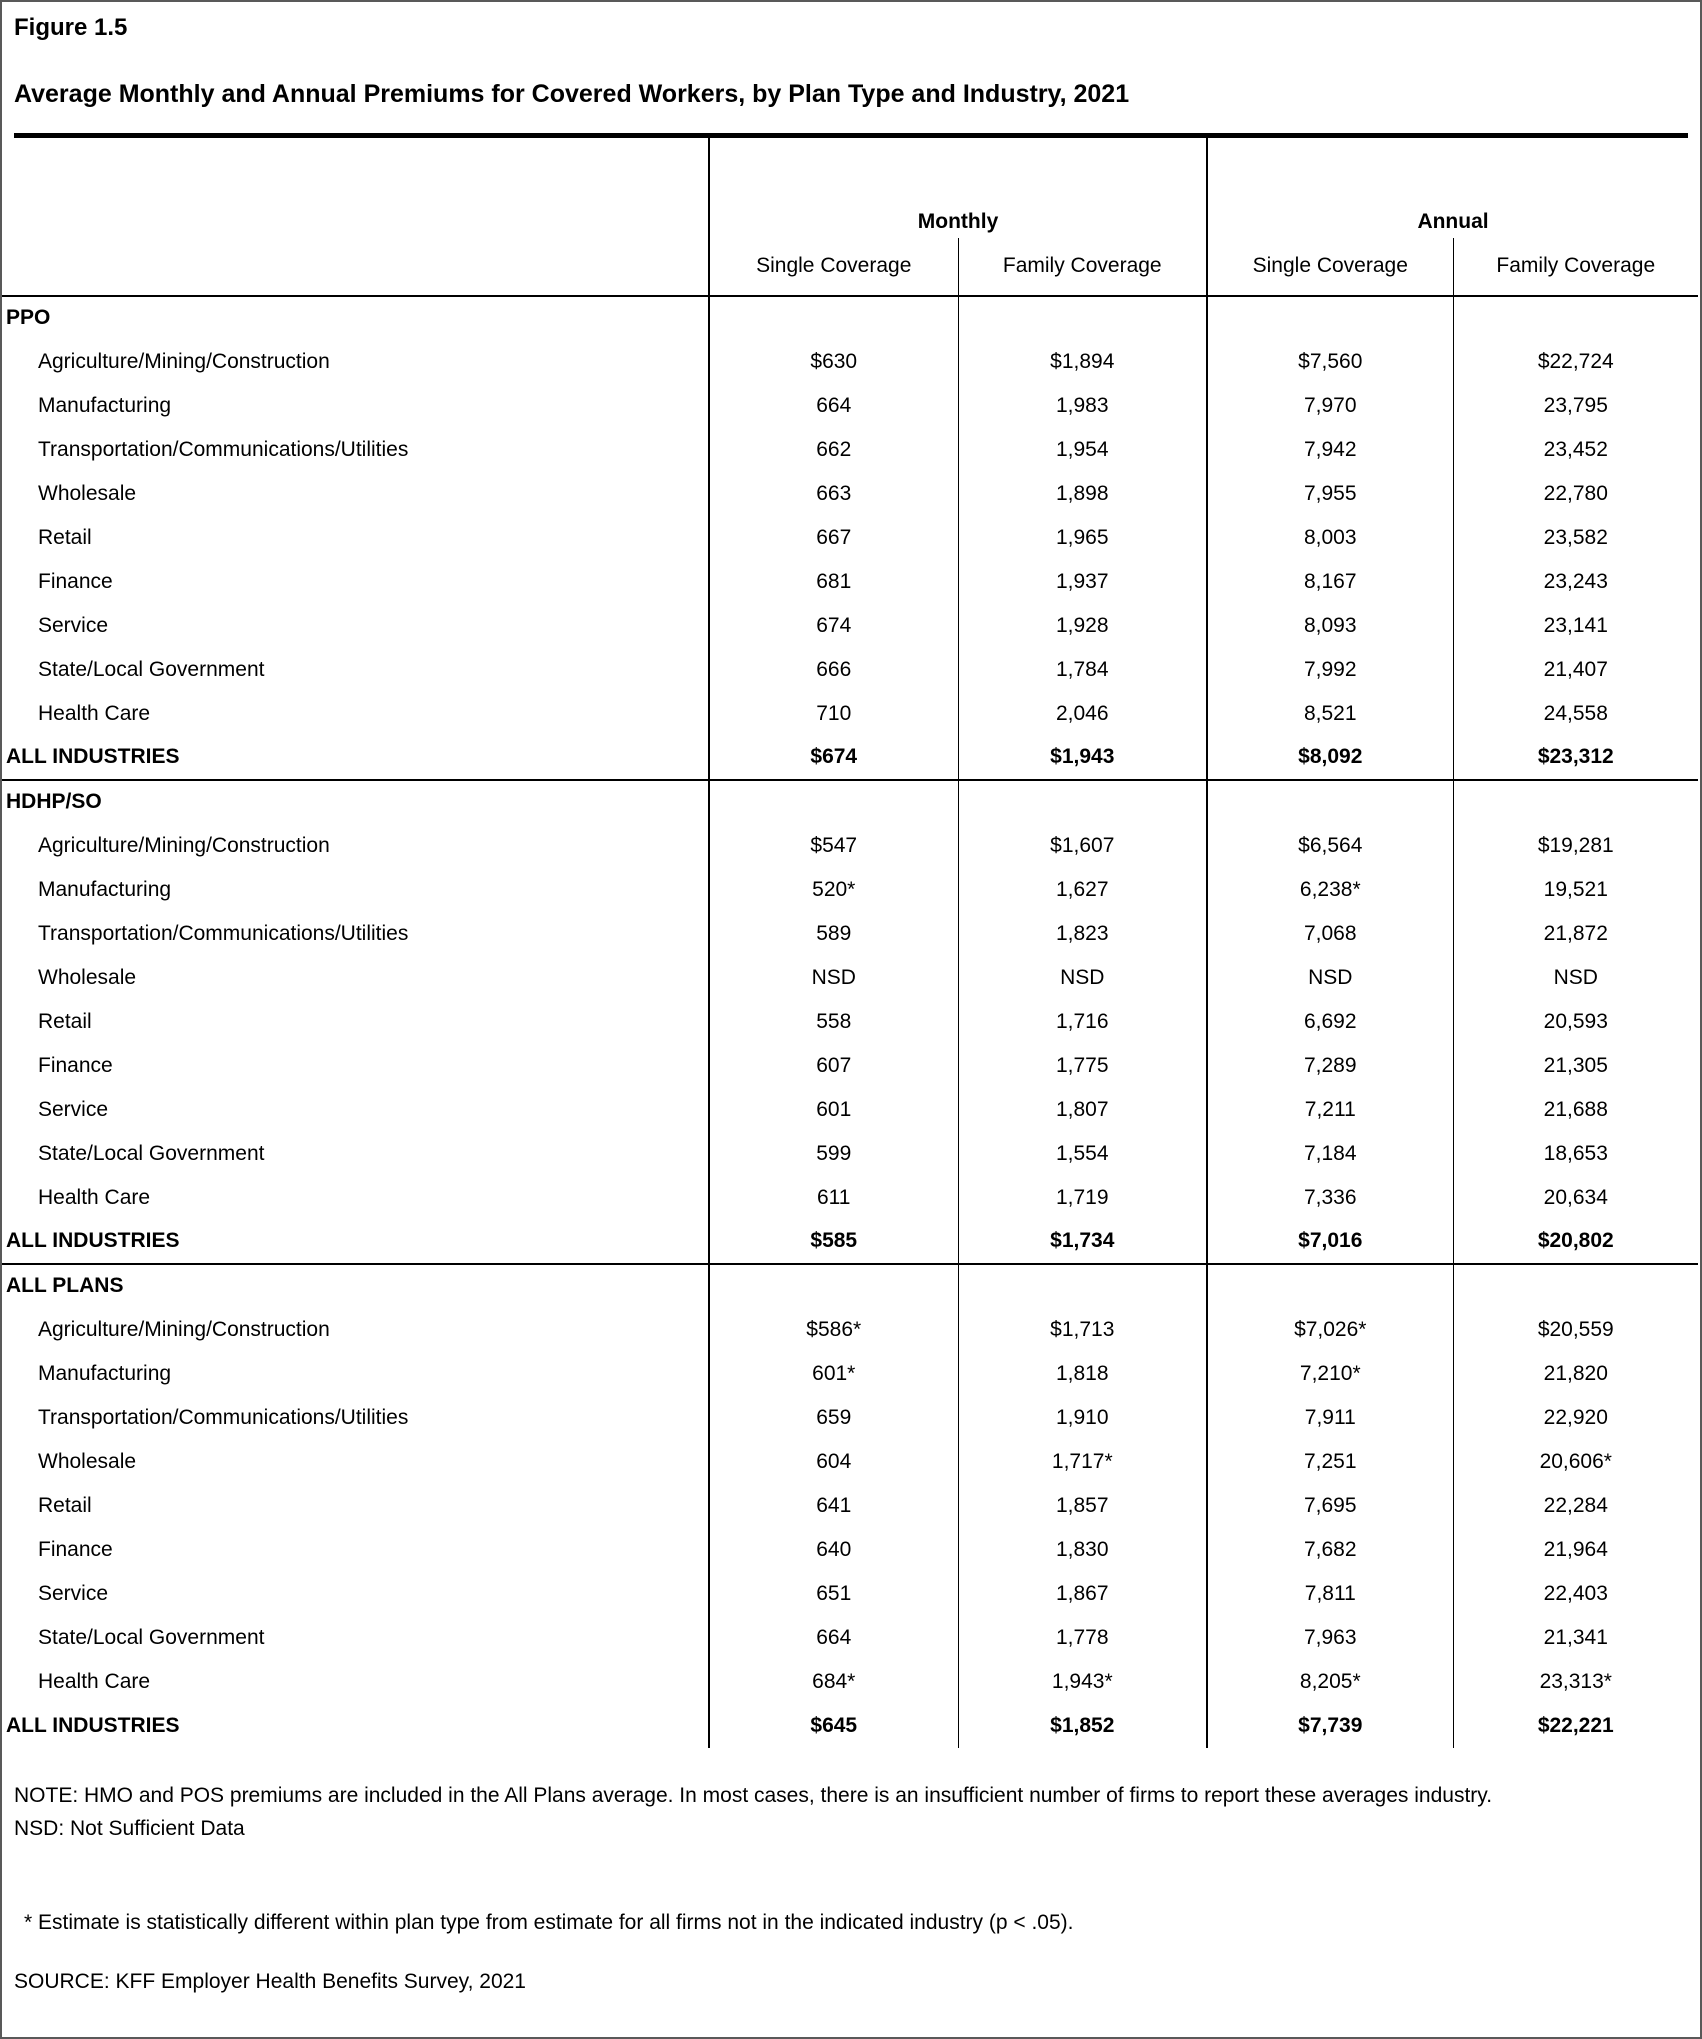 Image resolution: width=1702 pixels, height=2039 pixels. What do you see at coordinates (1575, 1593) in the screenshot?
I see `cell-value: 22,403` at bounding box center [1575, 1593].